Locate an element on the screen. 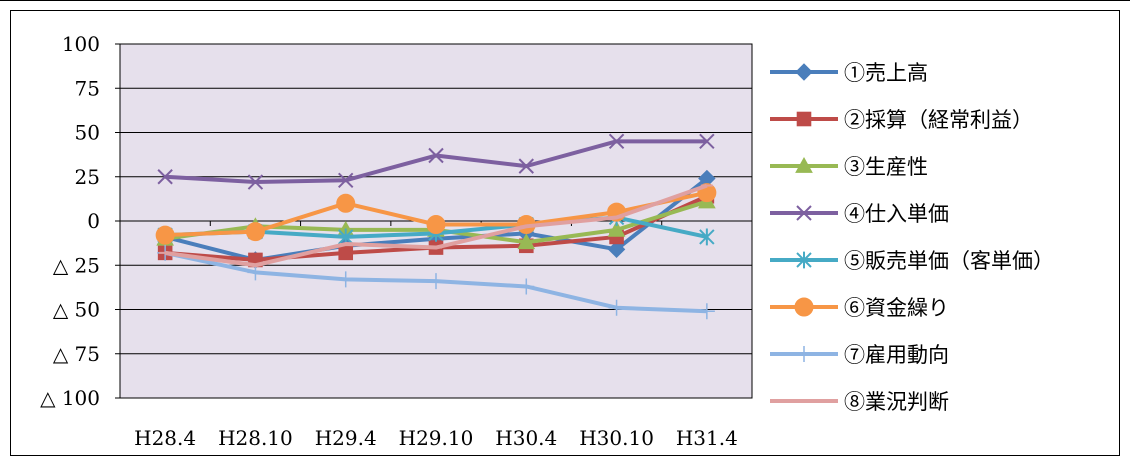 Image resolution: width=1130 pixels, height=460 pixels. x-tick-label: H29.10 is located at coordinates (436, 438).